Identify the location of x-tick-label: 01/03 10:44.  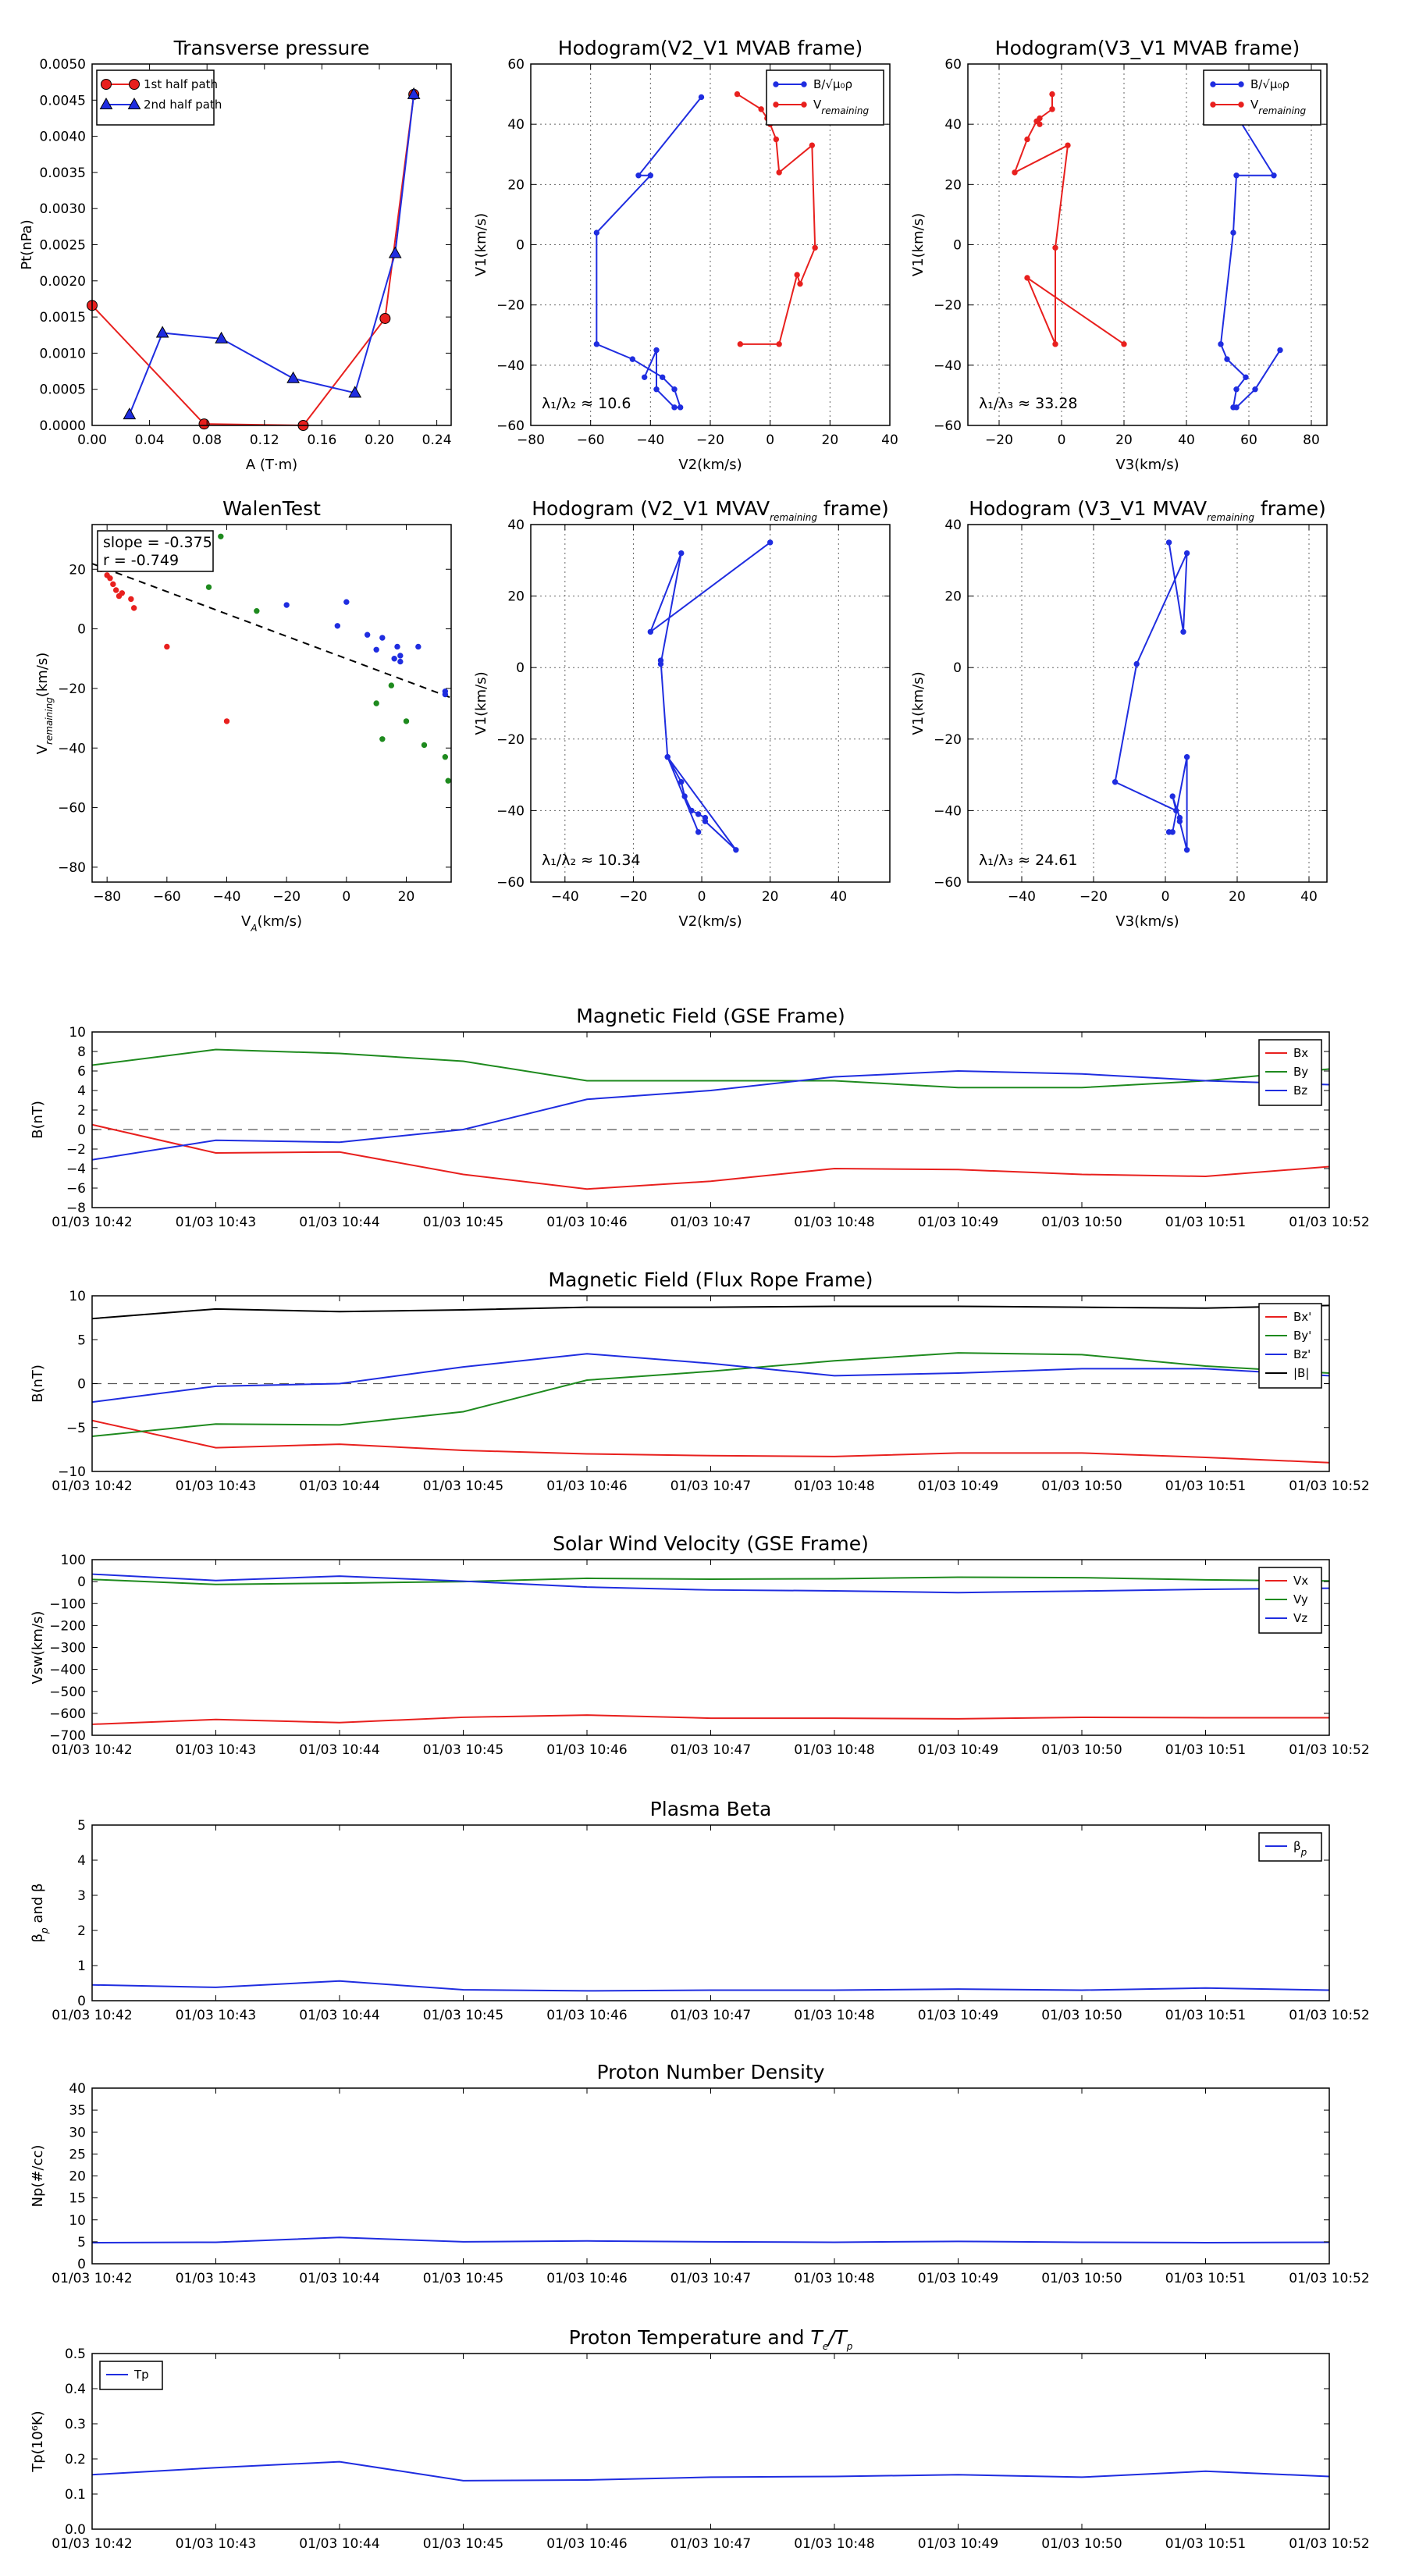
(339, 1222).